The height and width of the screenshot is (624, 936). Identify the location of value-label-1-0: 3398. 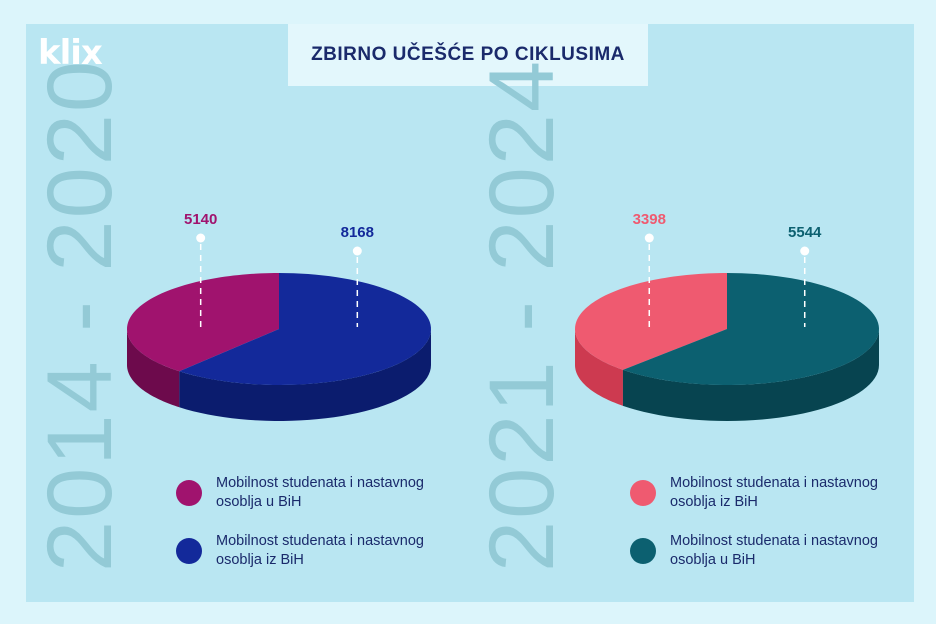
(649, 219).